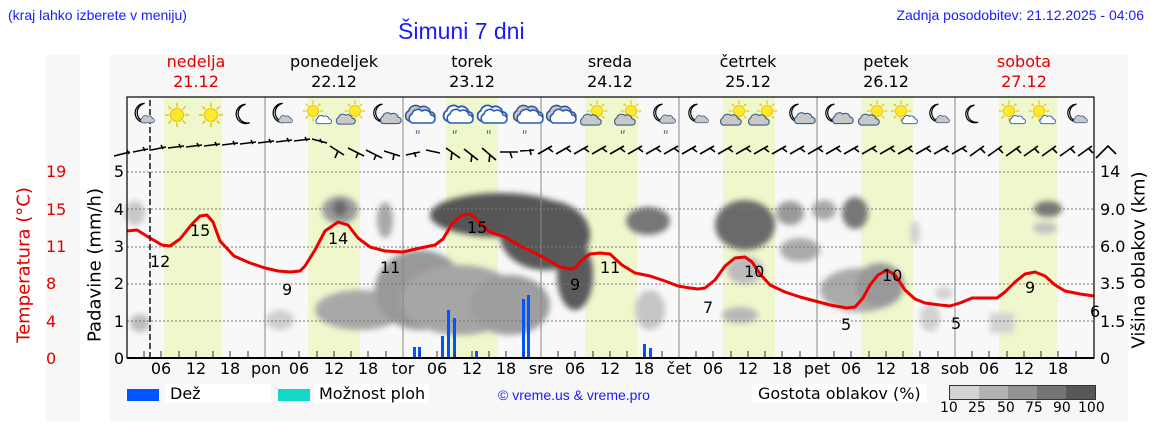  Describe the element at coordinates (118, 283) in the screenshot. I see `precip-tick: 2` at that location.